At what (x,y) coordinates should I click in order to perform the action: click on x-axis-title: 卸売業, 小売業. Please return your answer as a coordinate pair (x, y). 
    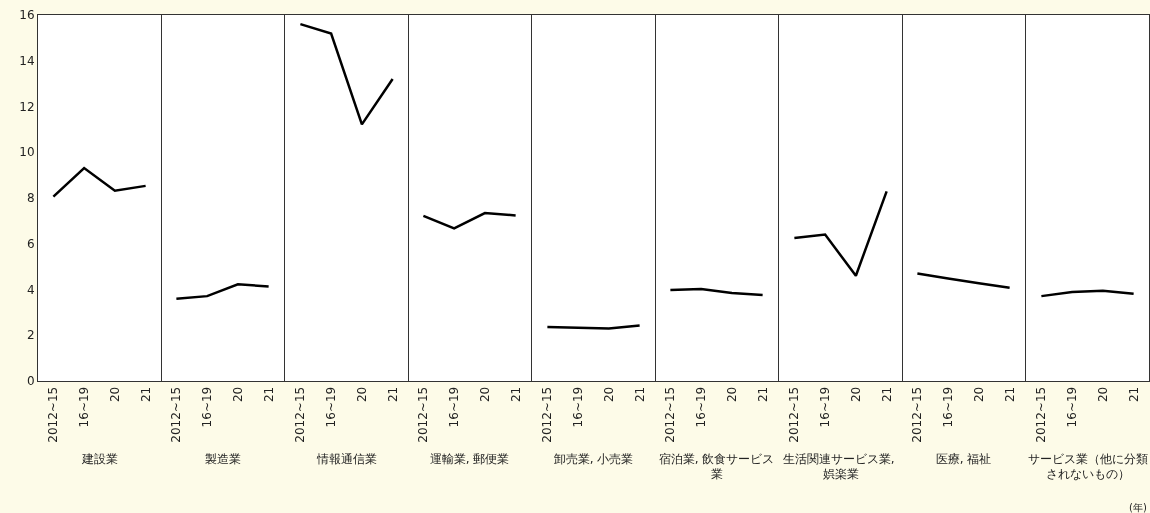
    Looking at the image, I should click on (593, 458).